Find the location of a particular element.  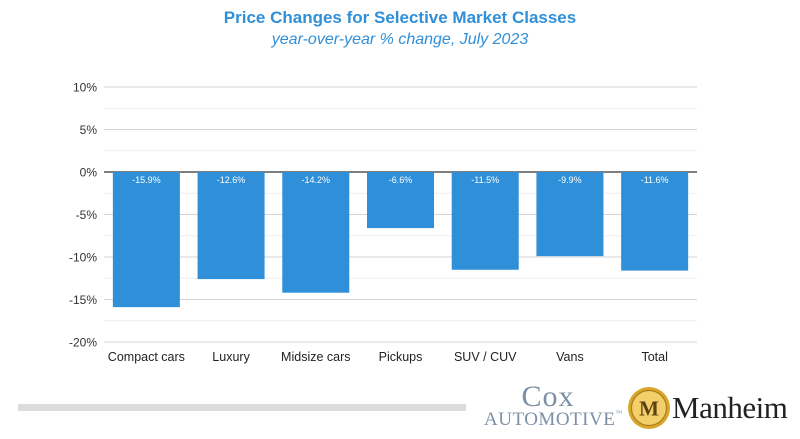

bar-midsize-cars is located at coordinates (316, 232).